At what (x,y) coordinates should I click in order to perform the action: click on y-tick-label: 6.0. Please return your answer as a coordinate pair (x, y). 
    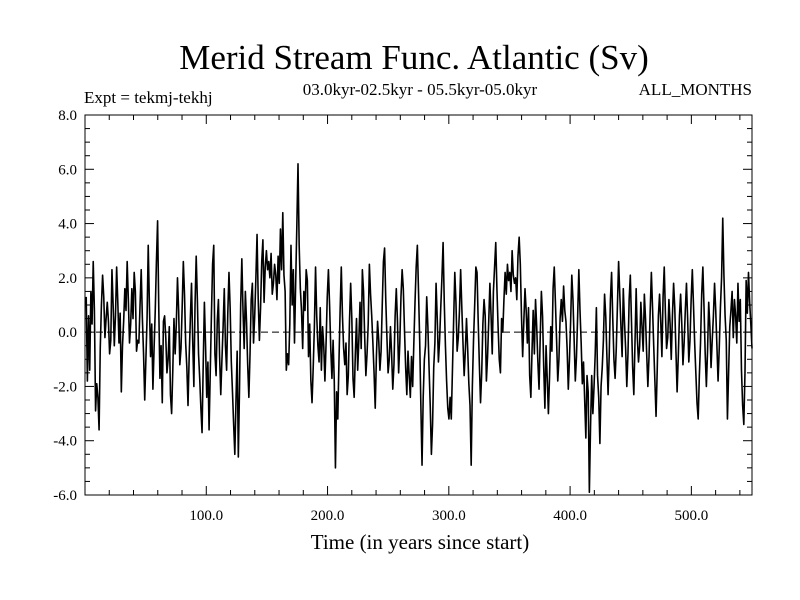
    Looking at the image, I should click on (67, 170).